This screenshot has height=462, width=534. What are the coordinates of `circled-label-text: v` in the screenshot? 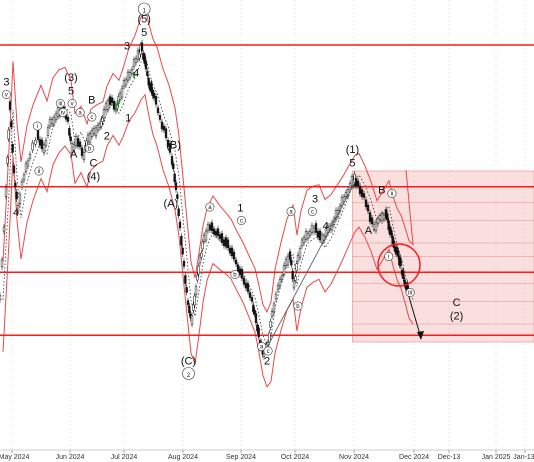 It's located at (6, 96).